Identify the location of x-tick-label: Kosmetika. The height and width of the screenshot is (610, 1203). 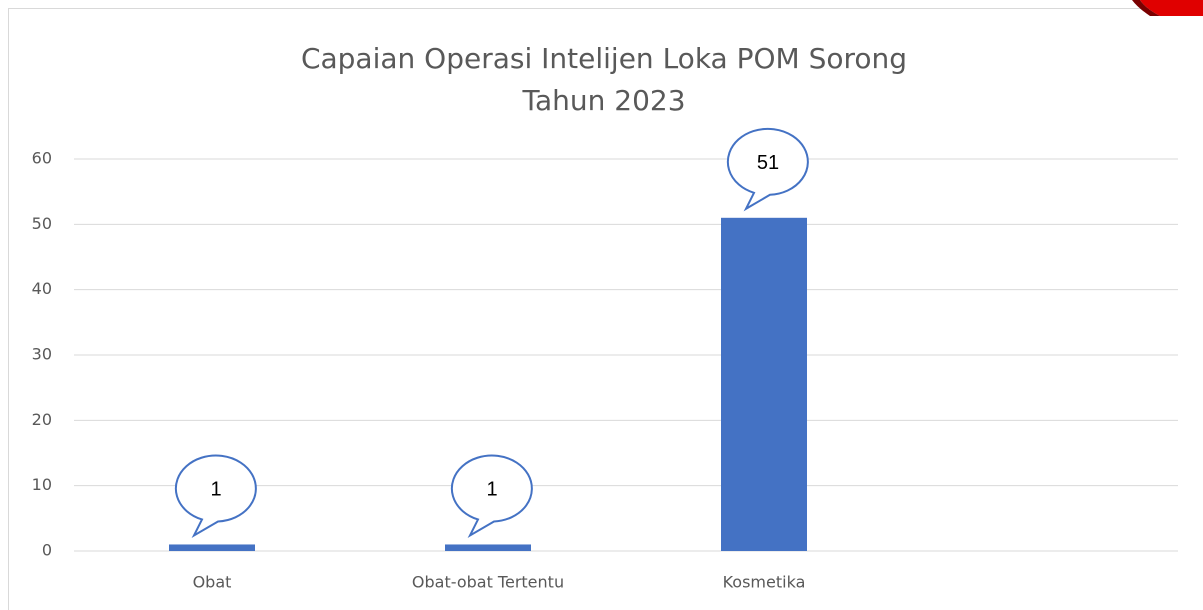
(764, 582).